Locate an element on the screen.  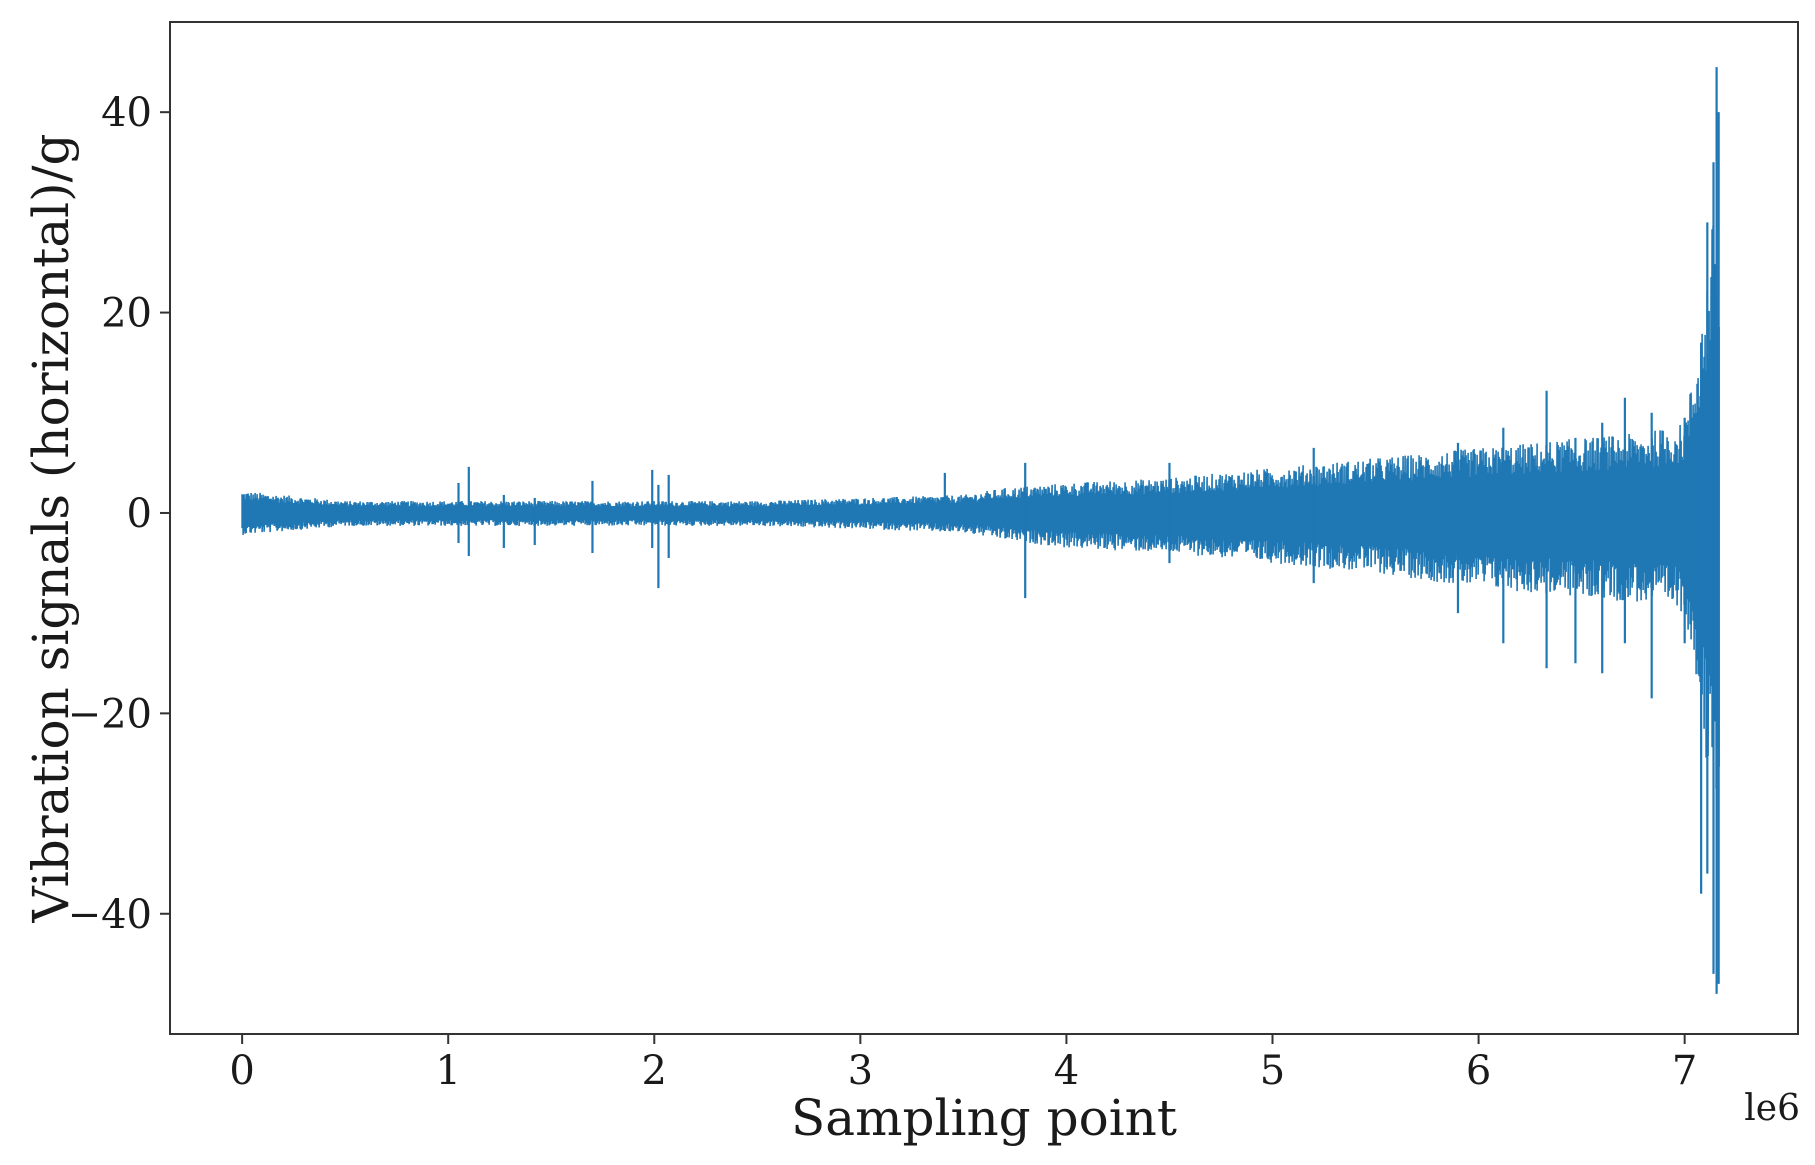
y-tick-label: 20 is located at coordinates (126, 314).